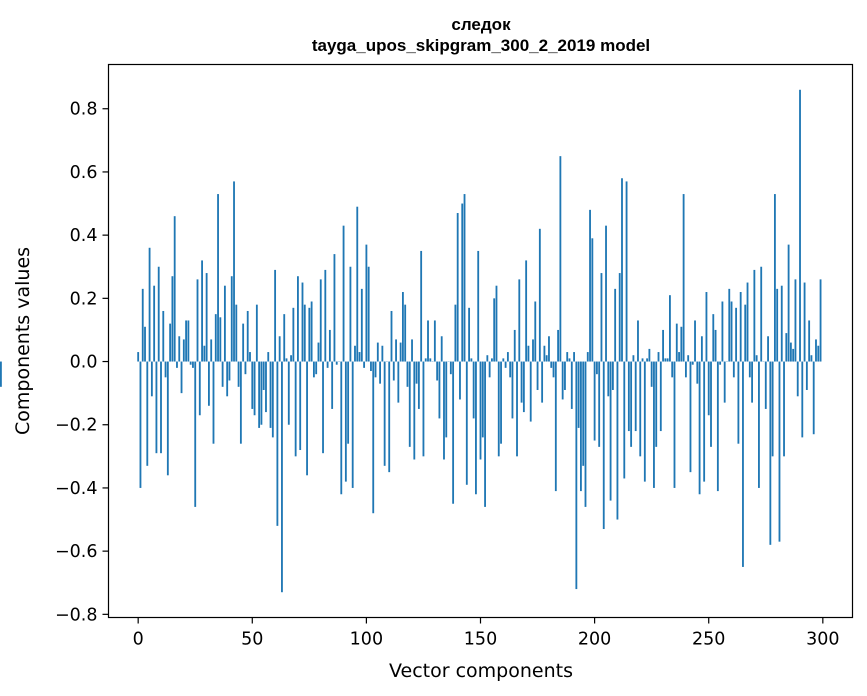 The image size is (867, 696). I want to click on y-axis-ticks: −0.8 −0.6 −0.4 −0.2 0.0 0.2 0.4 0.6 0.8, so click(82, 362).